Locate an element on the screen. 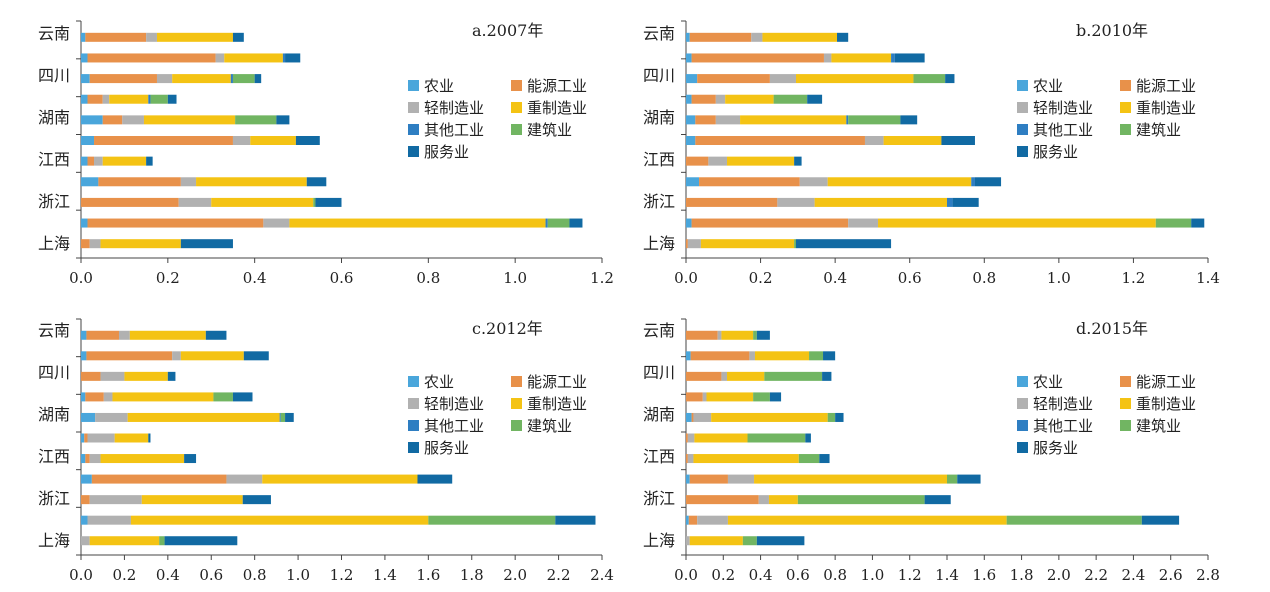 Image resolution: width=1270 pixels, height=592 pixels. chart-title: a.2007年 is located at coordinates (507, 30).